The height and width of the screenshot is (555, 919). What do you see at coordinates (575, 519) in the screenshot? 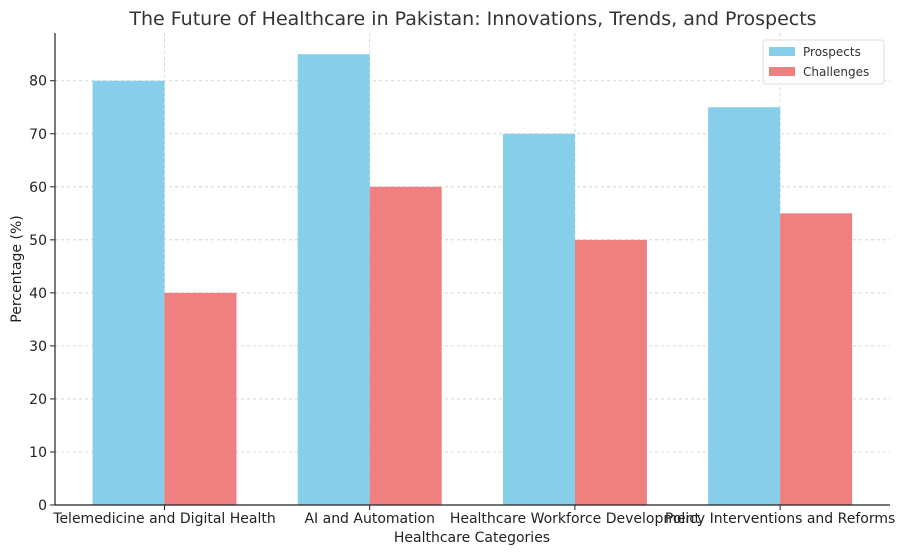
I see `x-tick-label: Healthcare Workforce Development` at bounding box center [575, 519].